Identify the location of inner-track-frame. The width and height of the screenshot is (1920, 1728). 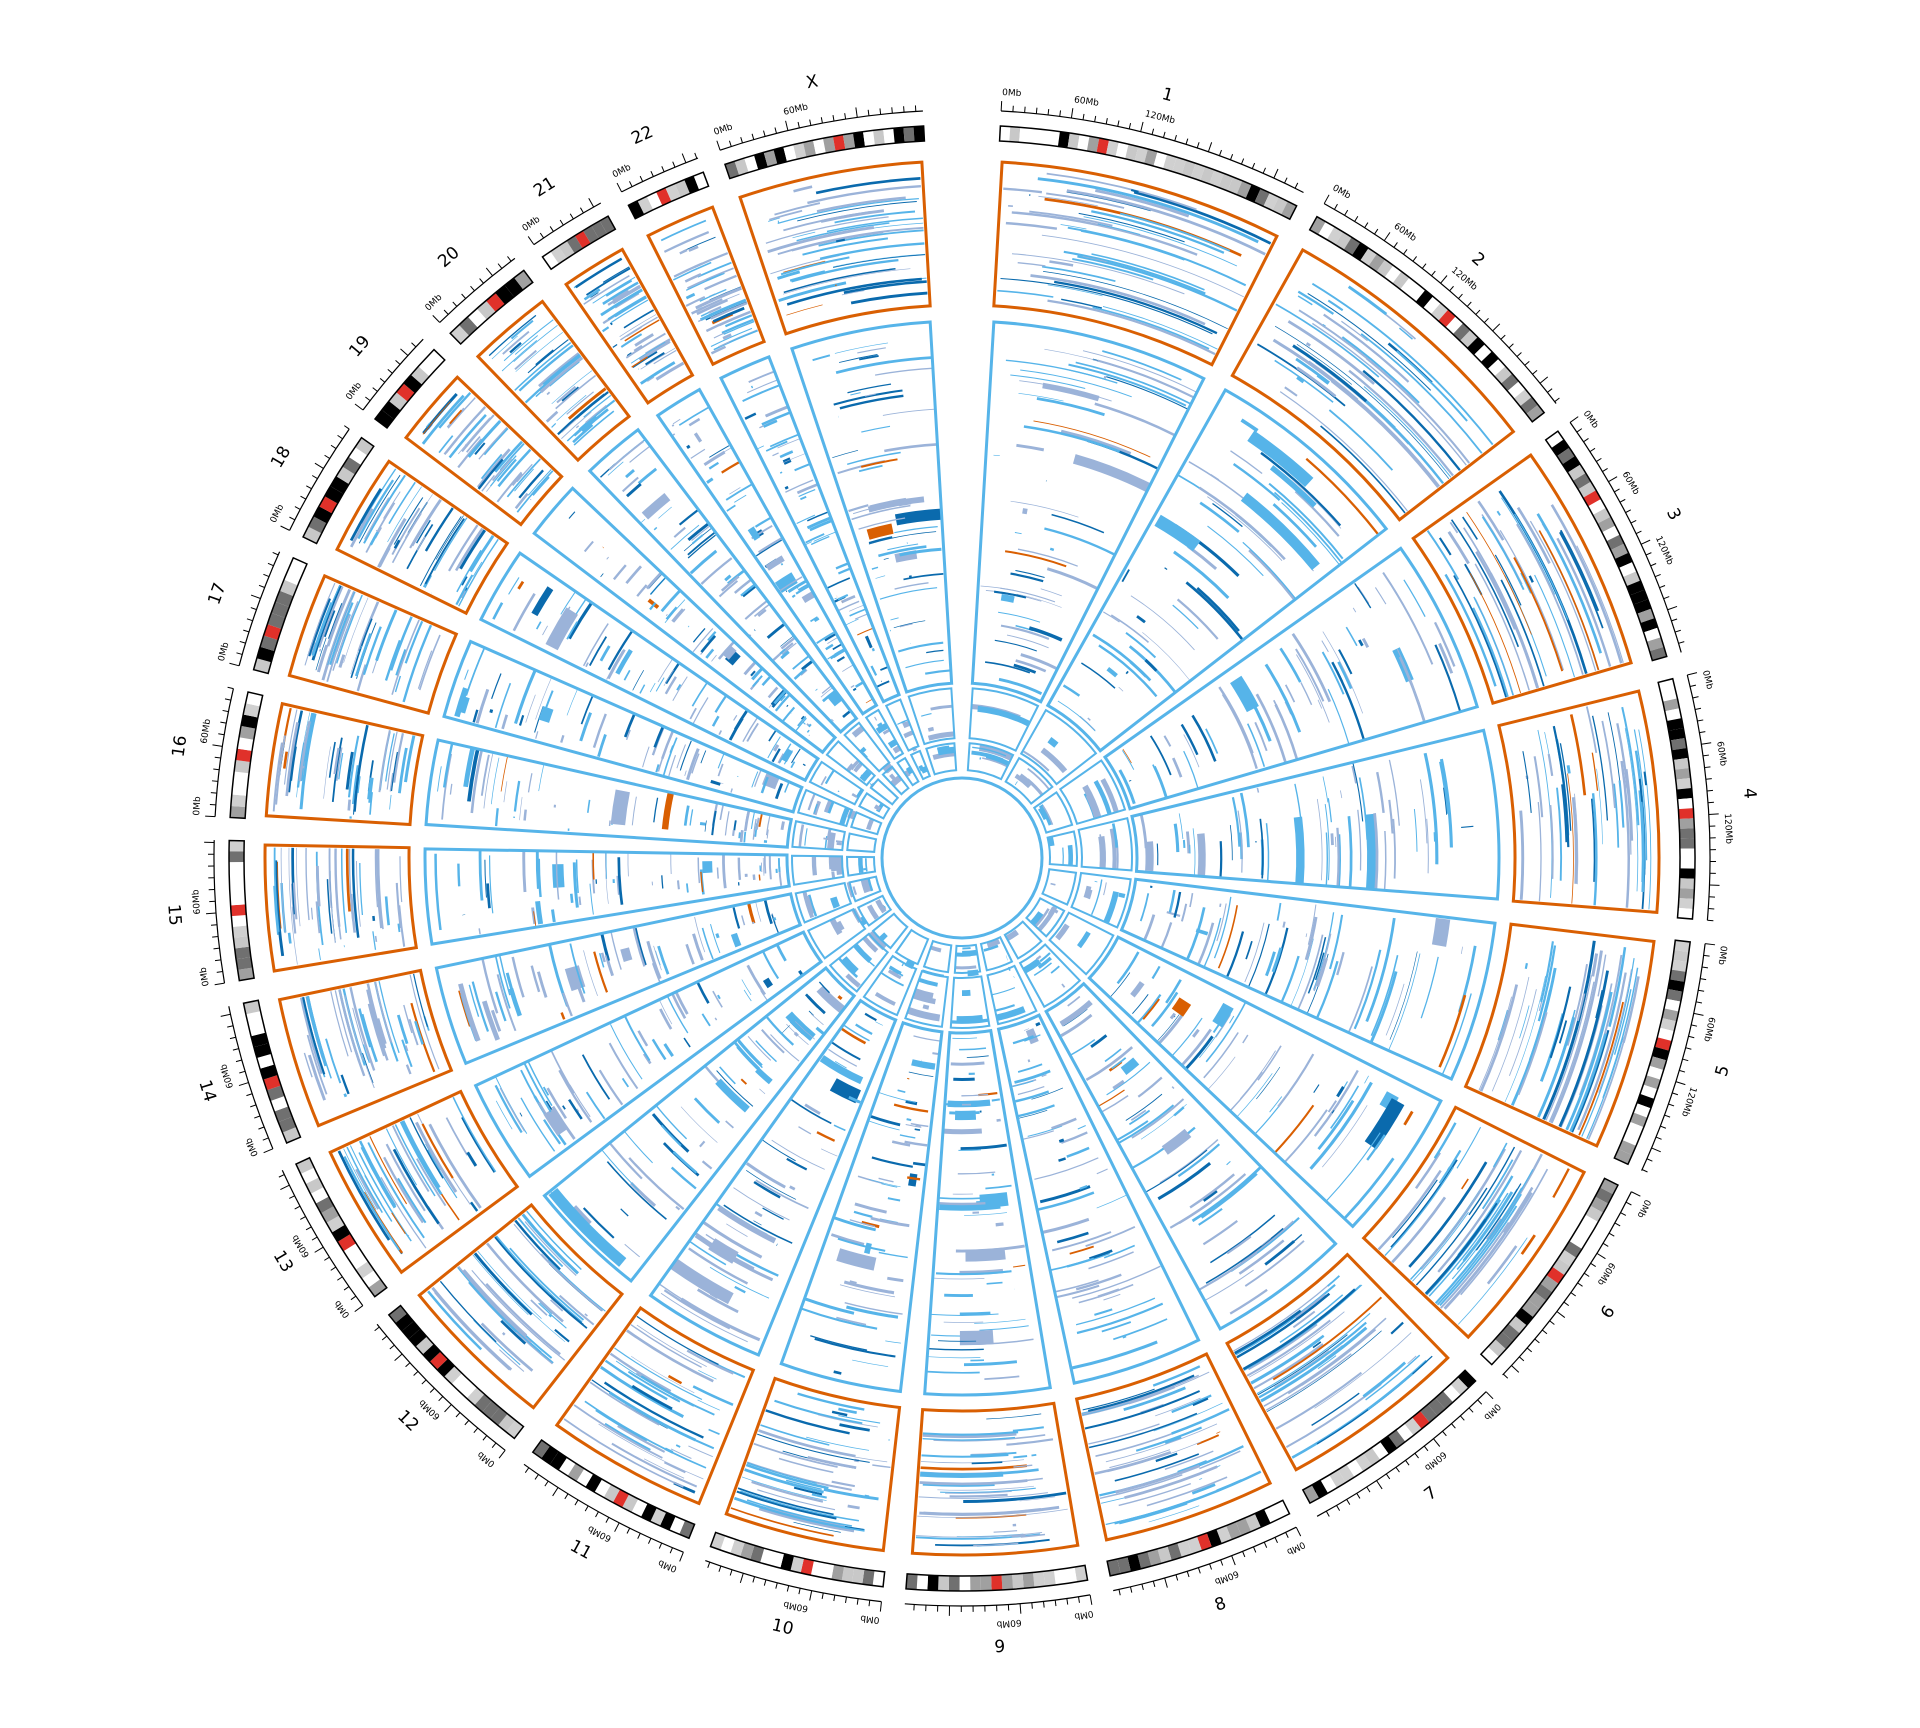
(723, 580).